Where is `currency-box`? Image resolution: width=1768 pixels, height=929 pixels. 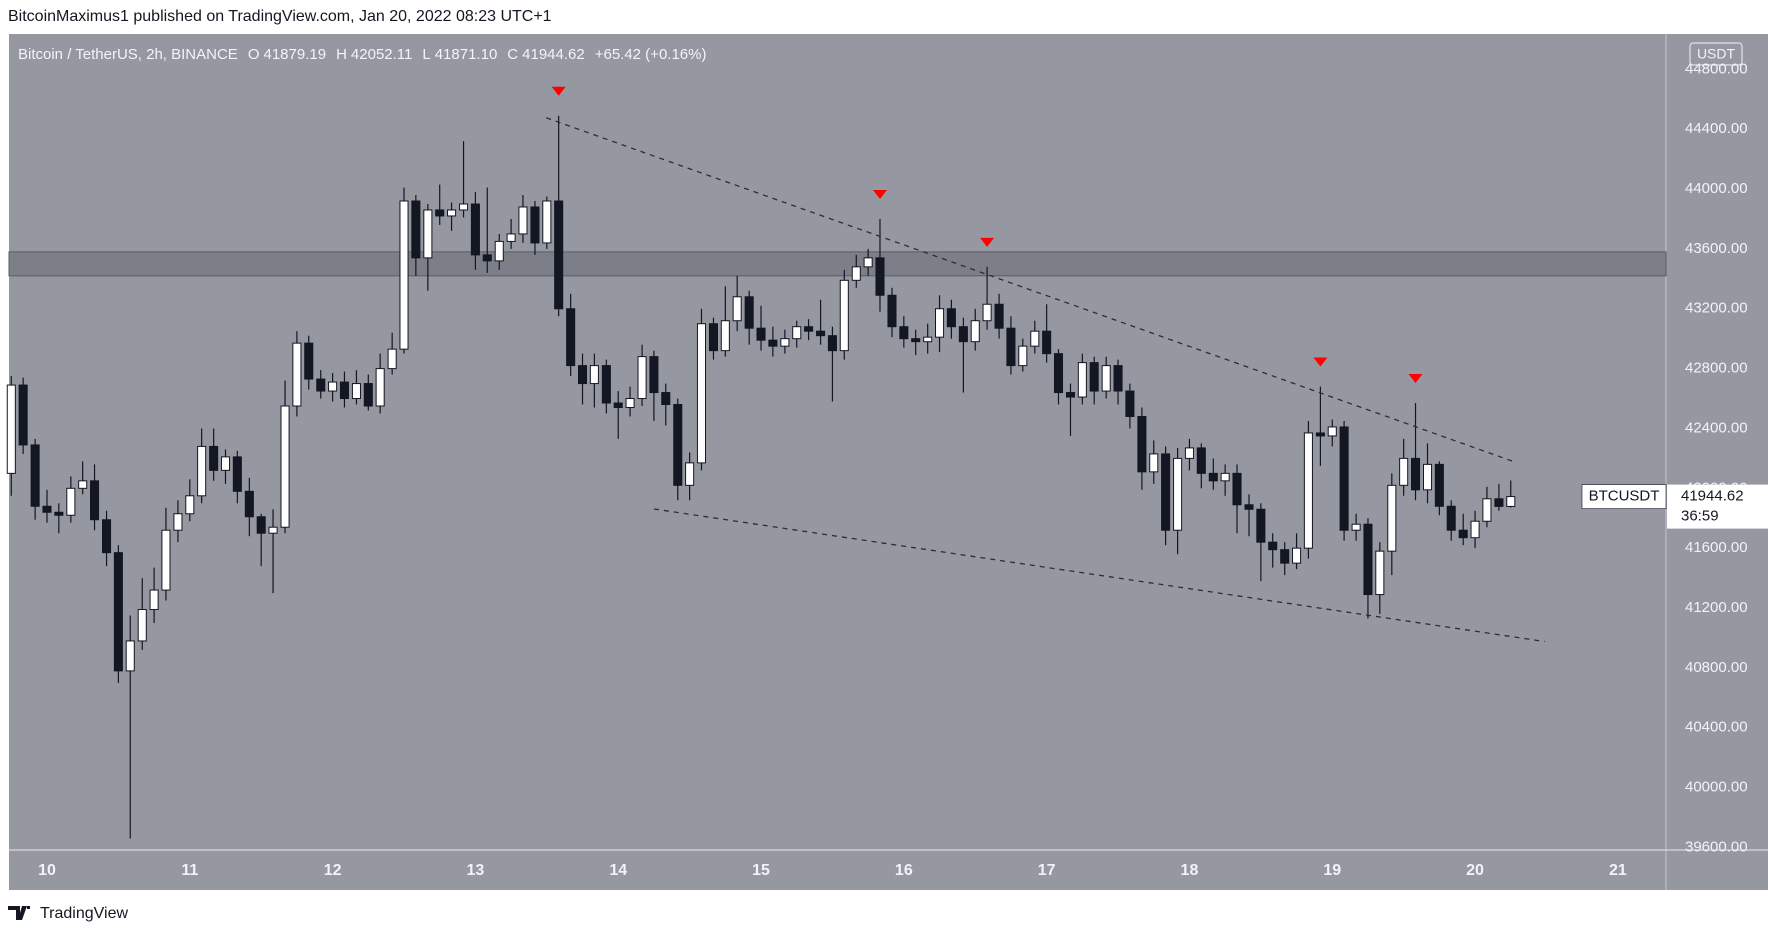
currency-box is located at coordinates (1716, 54).